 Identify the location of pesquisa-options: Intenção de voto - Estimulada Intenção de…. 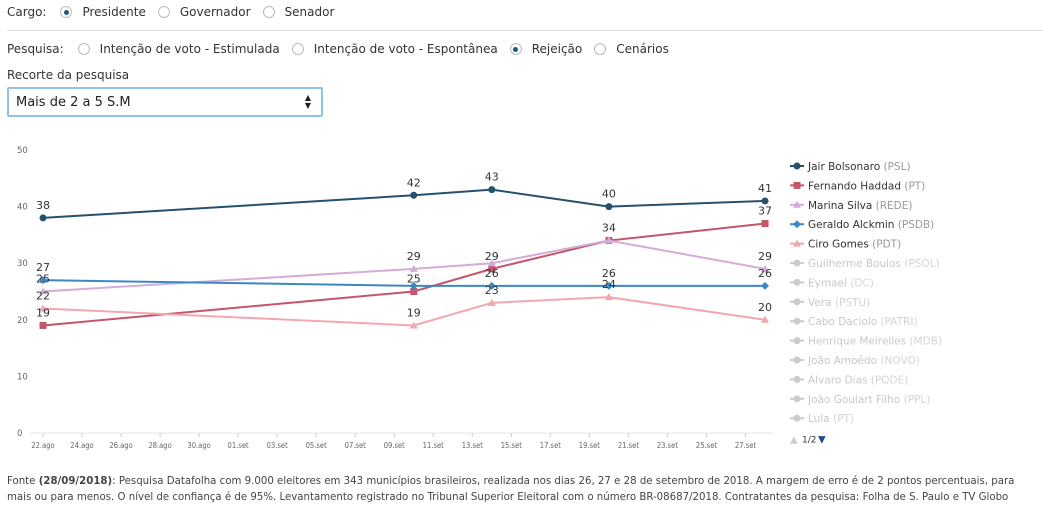
(379, 49).